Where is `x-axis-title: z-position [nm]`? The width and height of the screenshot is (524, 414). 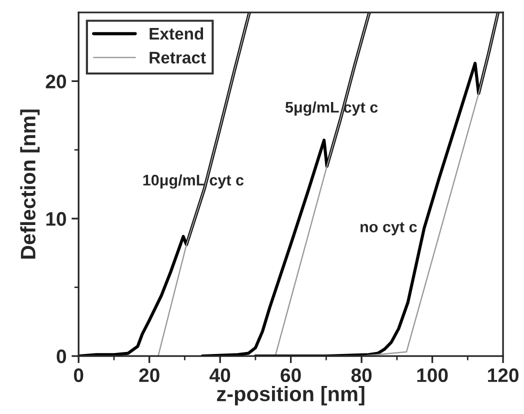
x-axis-title: z-position [nm] is located at coordinates (290, 396).